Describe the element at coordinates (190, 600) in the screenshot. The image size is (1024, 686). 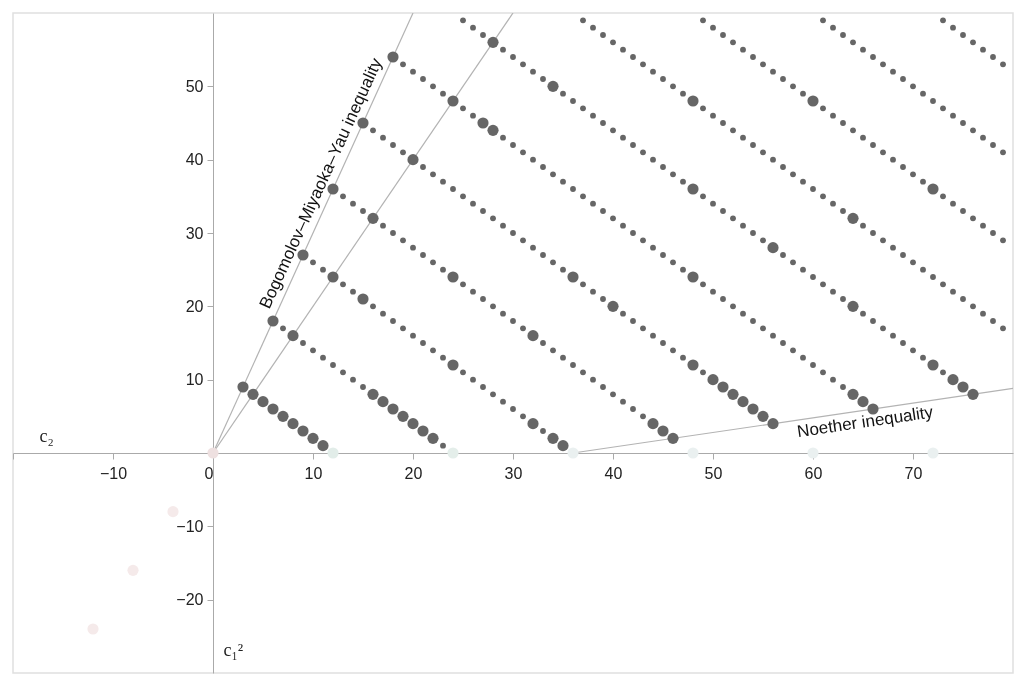
I see `y-tick-label: −20` at that location.